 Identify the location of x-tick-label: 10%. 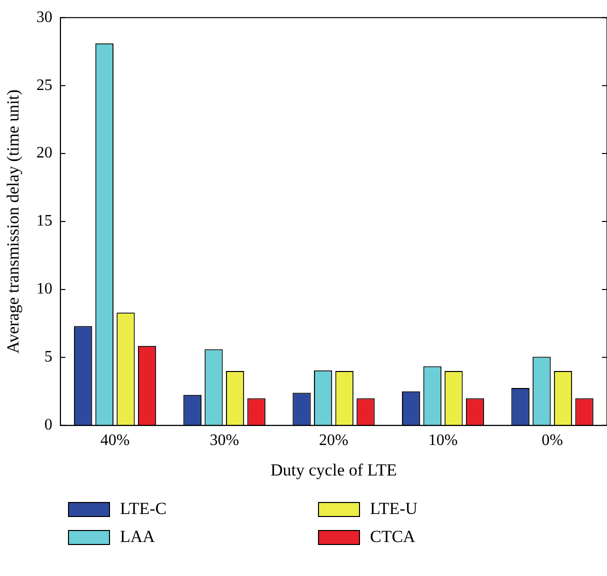
(443, 441).